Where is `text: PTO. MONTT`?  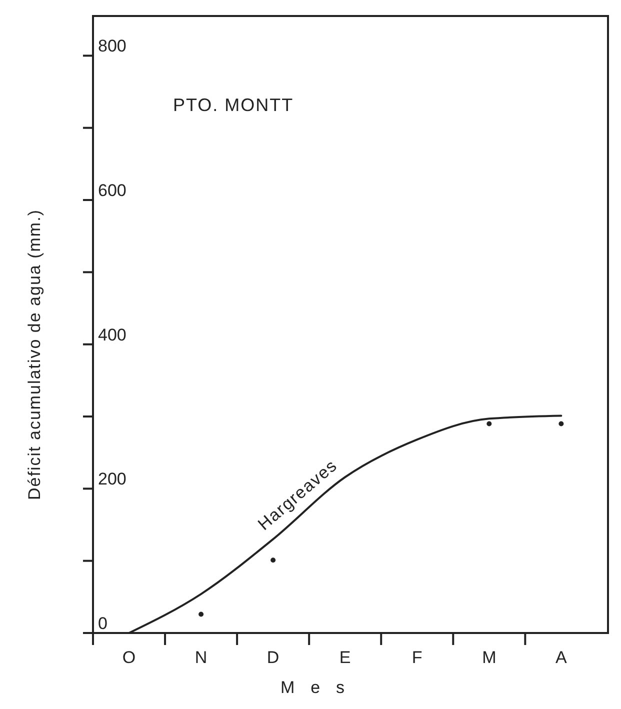
text: PTO. MONTT is located at coordinates (233, 105).